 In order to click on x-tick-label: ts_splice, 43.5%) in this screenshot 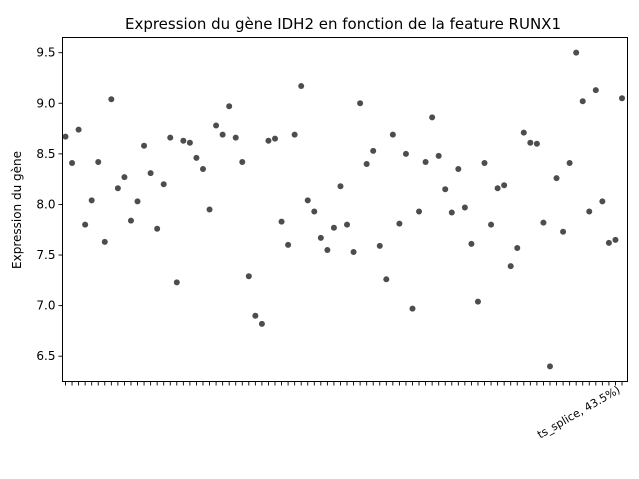, I will do `click(578, 412)`.